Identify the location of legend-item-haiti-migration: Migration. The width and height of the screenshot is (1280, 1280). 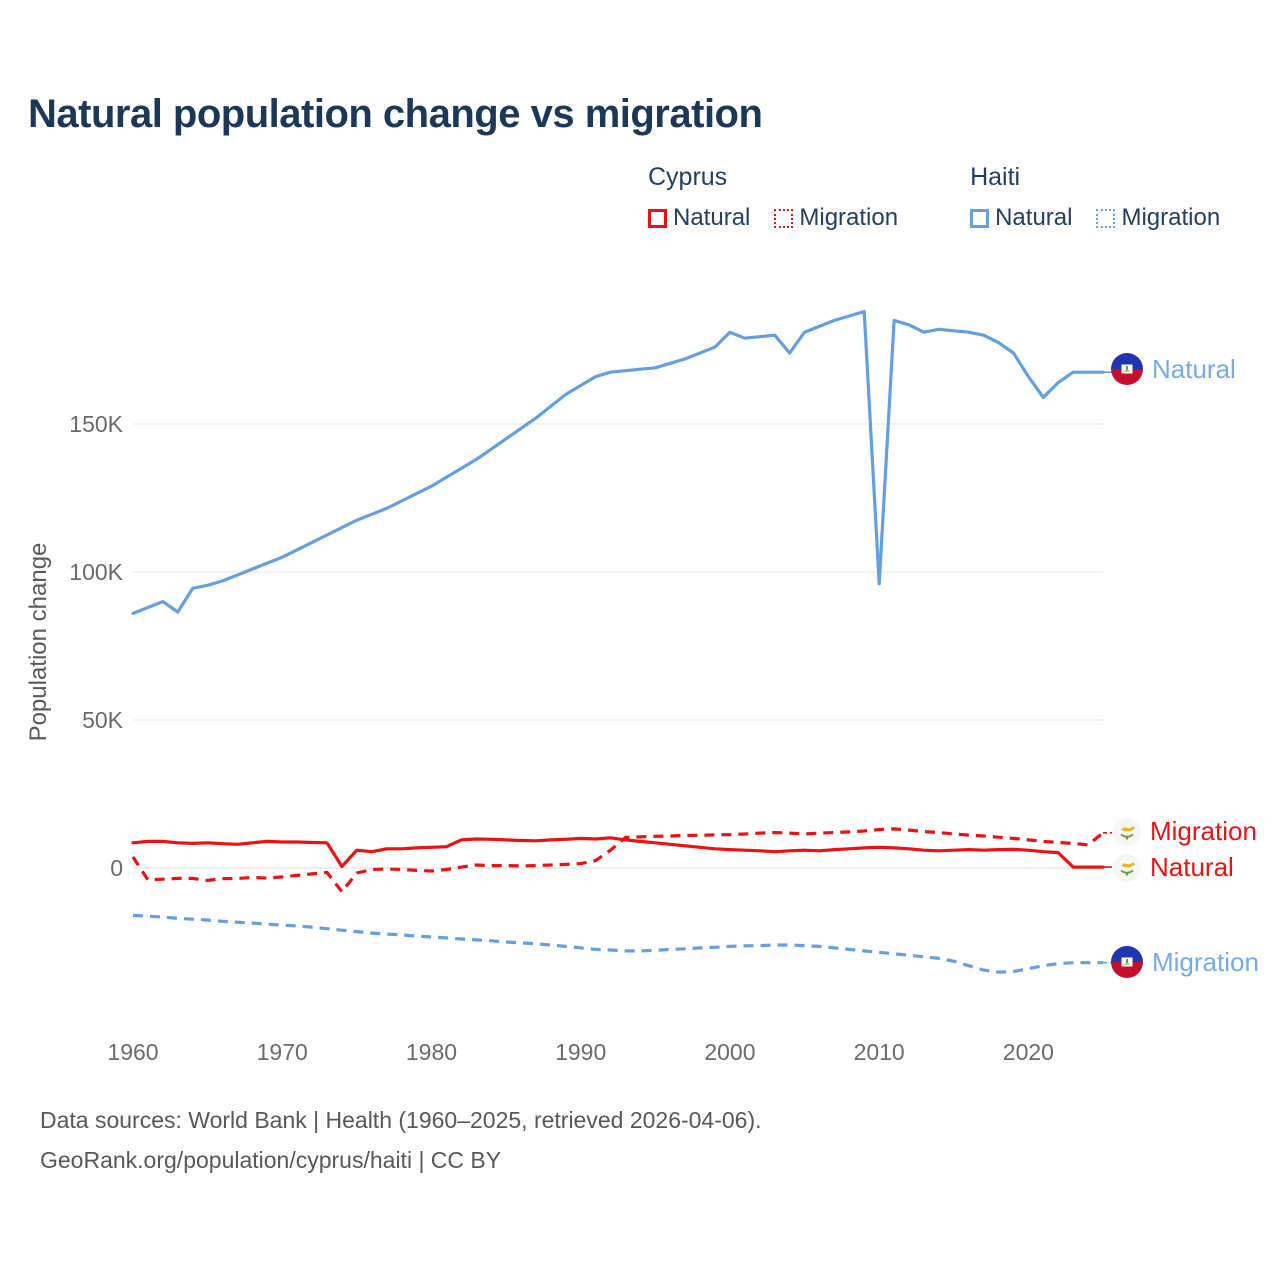
(1158, 218).